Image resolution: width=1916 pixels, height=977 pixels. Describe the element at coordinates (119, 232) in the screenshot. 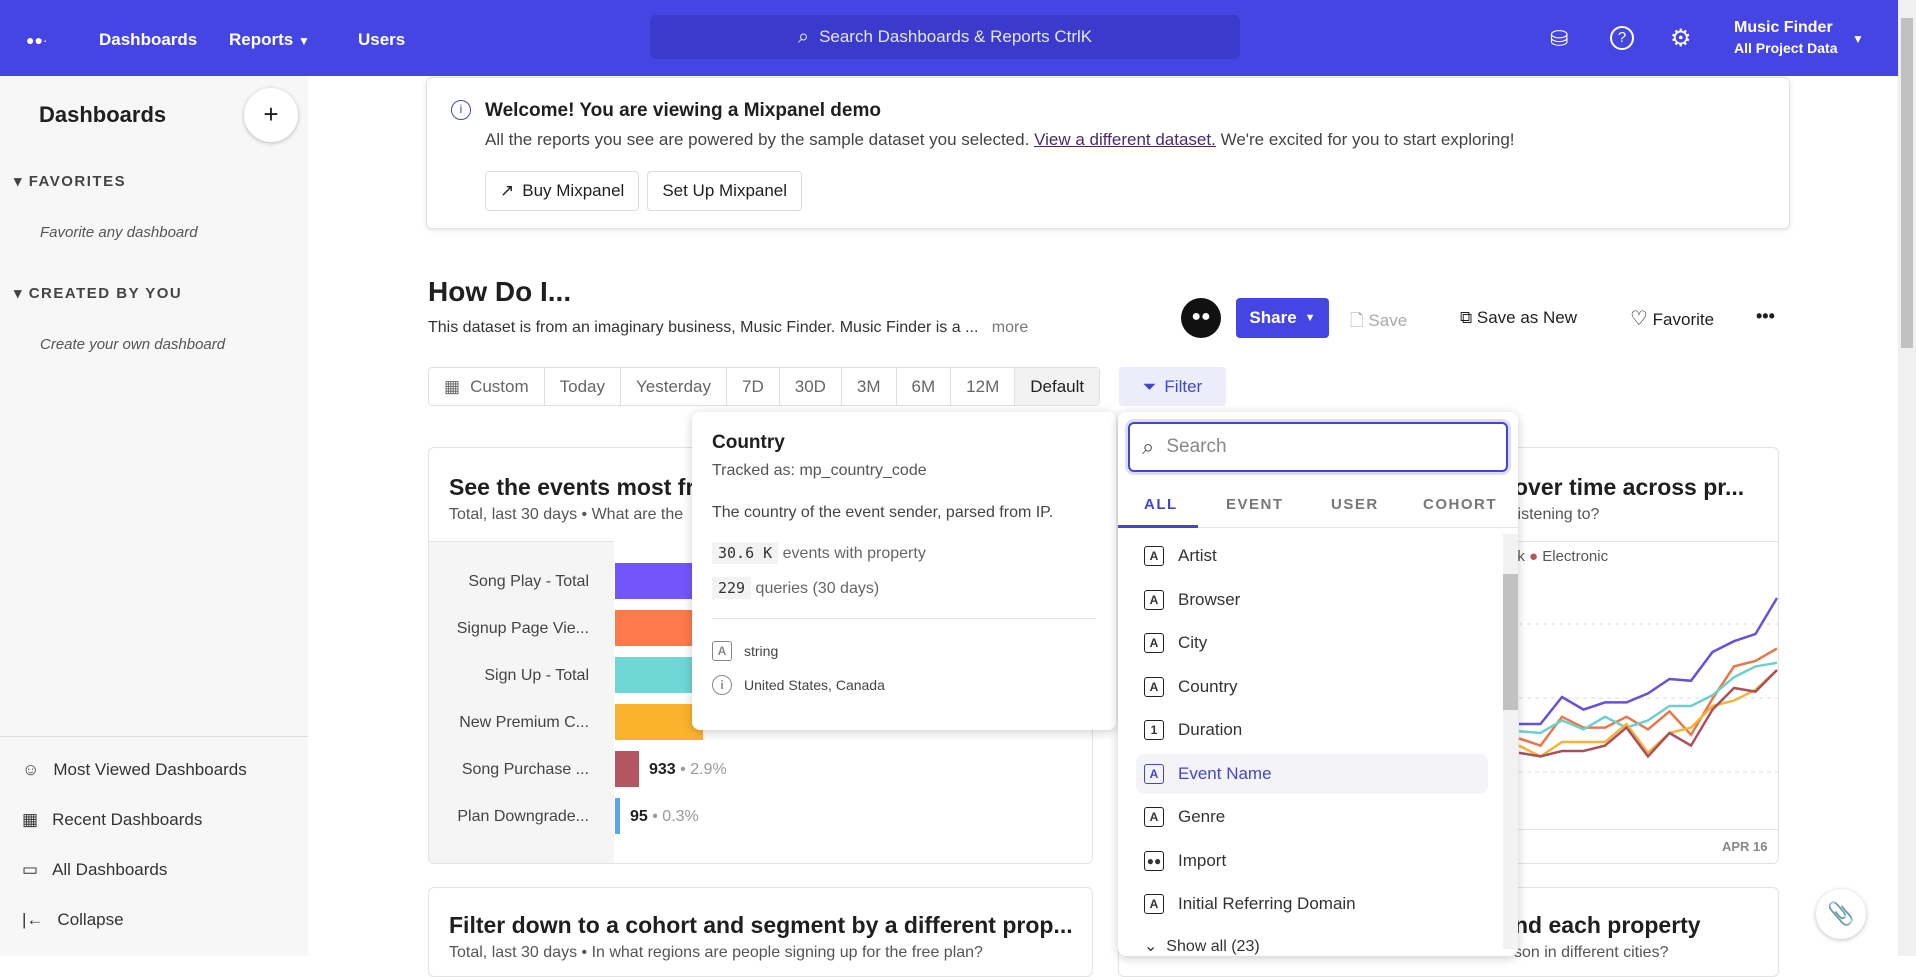

I see `favorites-empty: Favorite any dashboard` at that location.